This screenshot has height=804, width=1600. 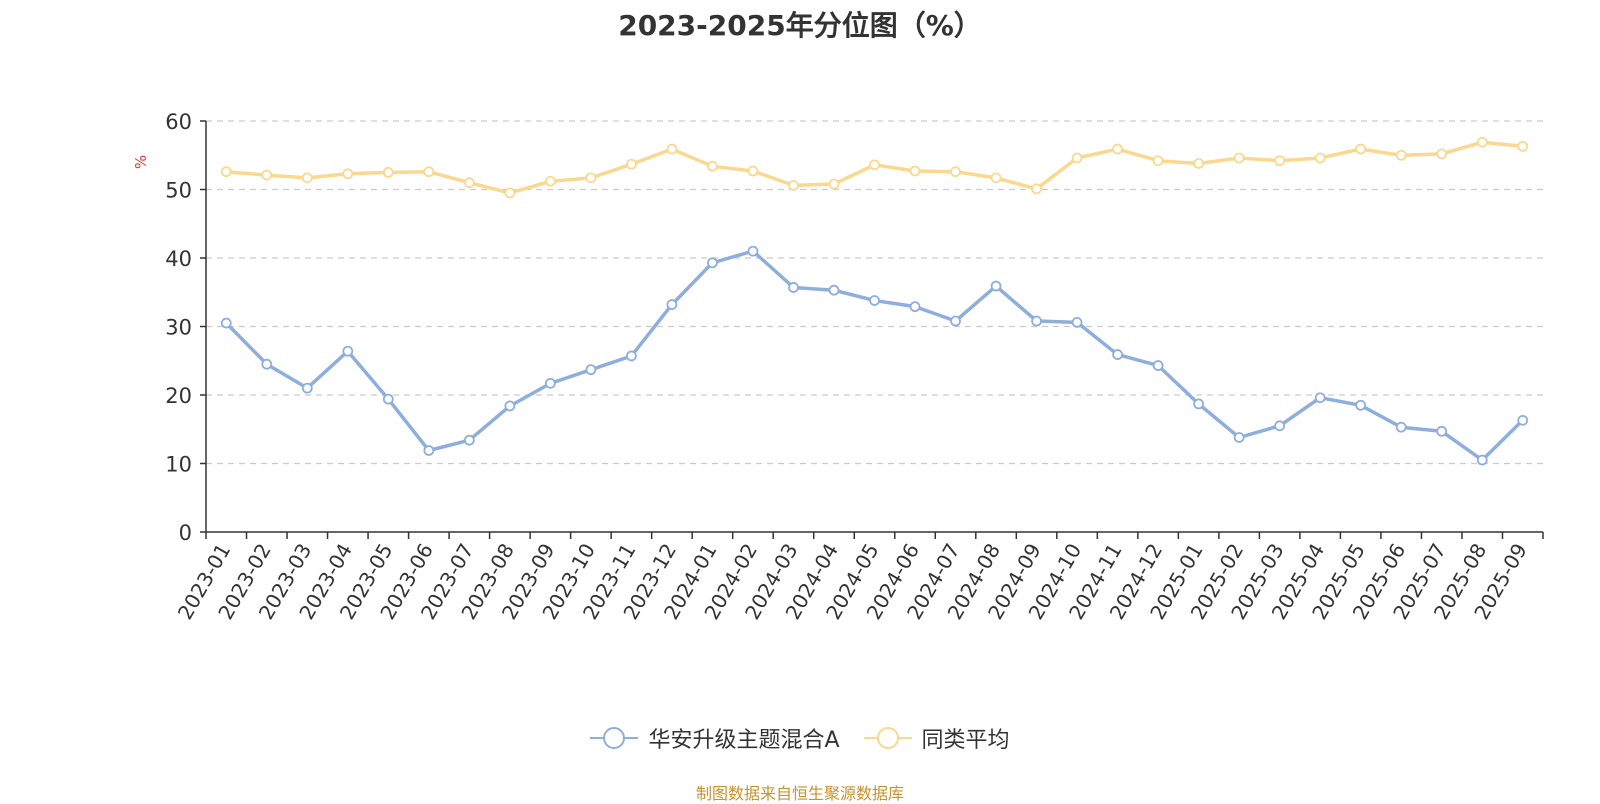 What do you see at coordinates (178, 259) in the screenshot?
I see `y-tick-label: 40` at bounding box center [178, 259].